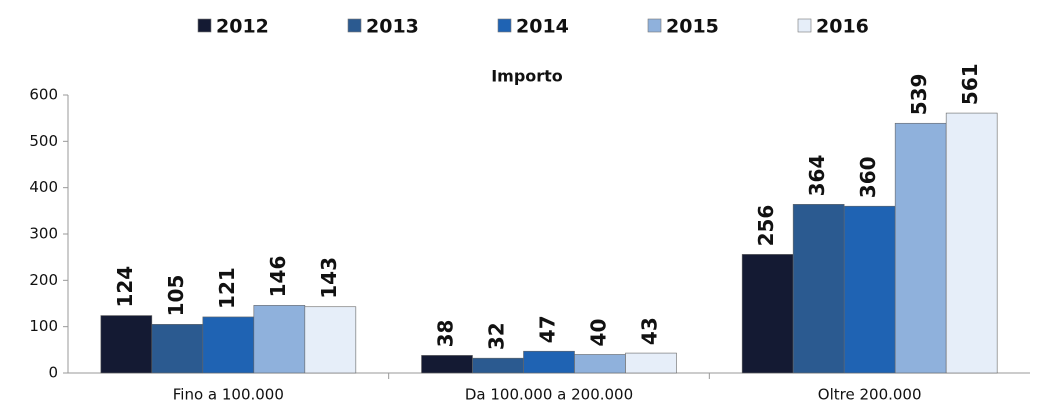  What do you see at coordinates (870, 395) in the screenshot?
I see `x-tick-label: Oltre 200.000` at bounding box center [870, 395].